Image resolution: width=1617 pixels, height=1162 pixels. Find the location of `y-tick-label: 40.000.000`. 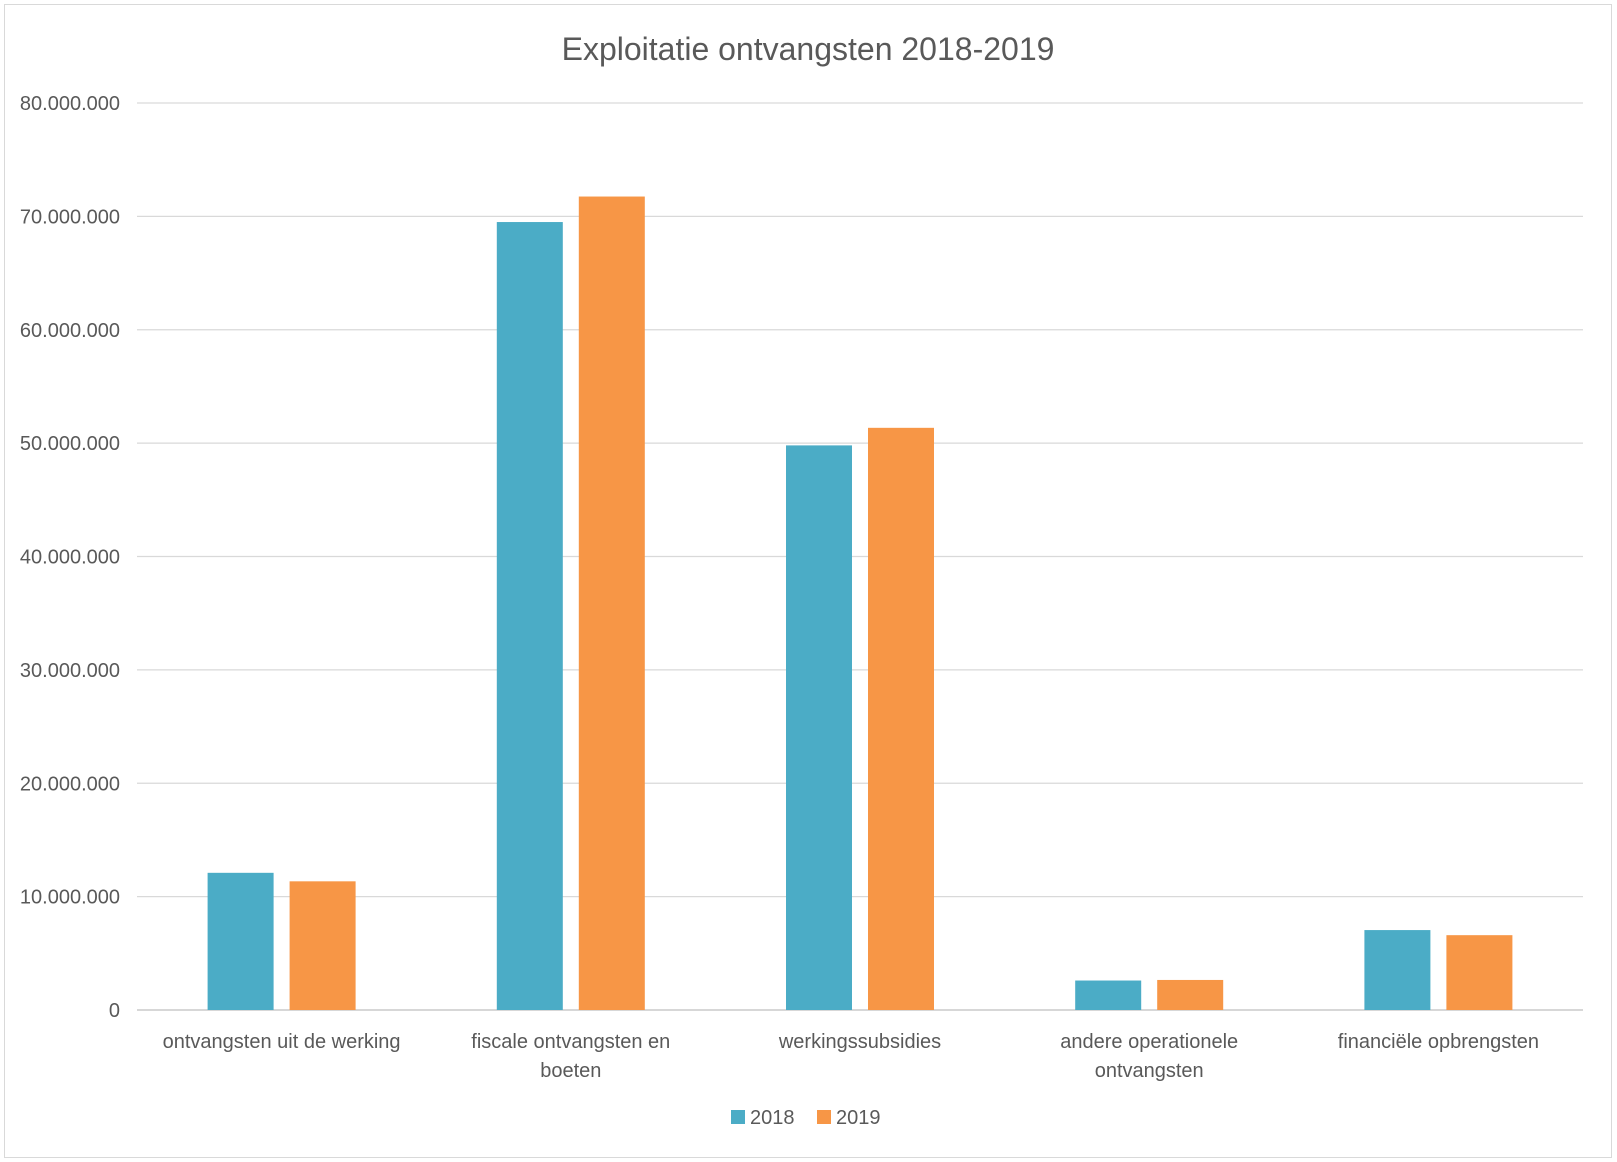

y-tick-label: 40.000.000 is located at coordinates (70, 558).